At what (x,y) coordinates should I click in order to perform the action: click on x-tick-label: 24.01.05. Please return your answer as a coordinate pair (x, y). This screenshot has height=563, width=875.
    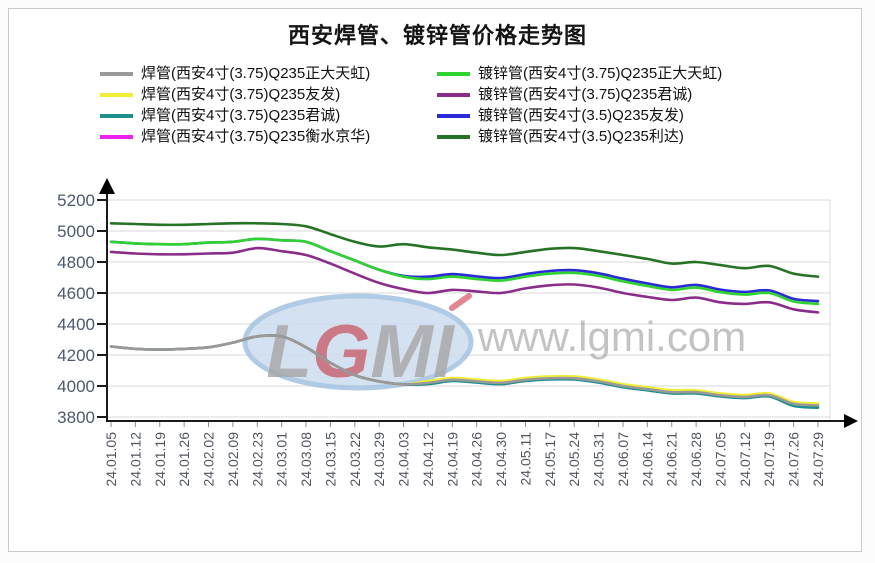
    Looking at the image, I should click on (111, 459).